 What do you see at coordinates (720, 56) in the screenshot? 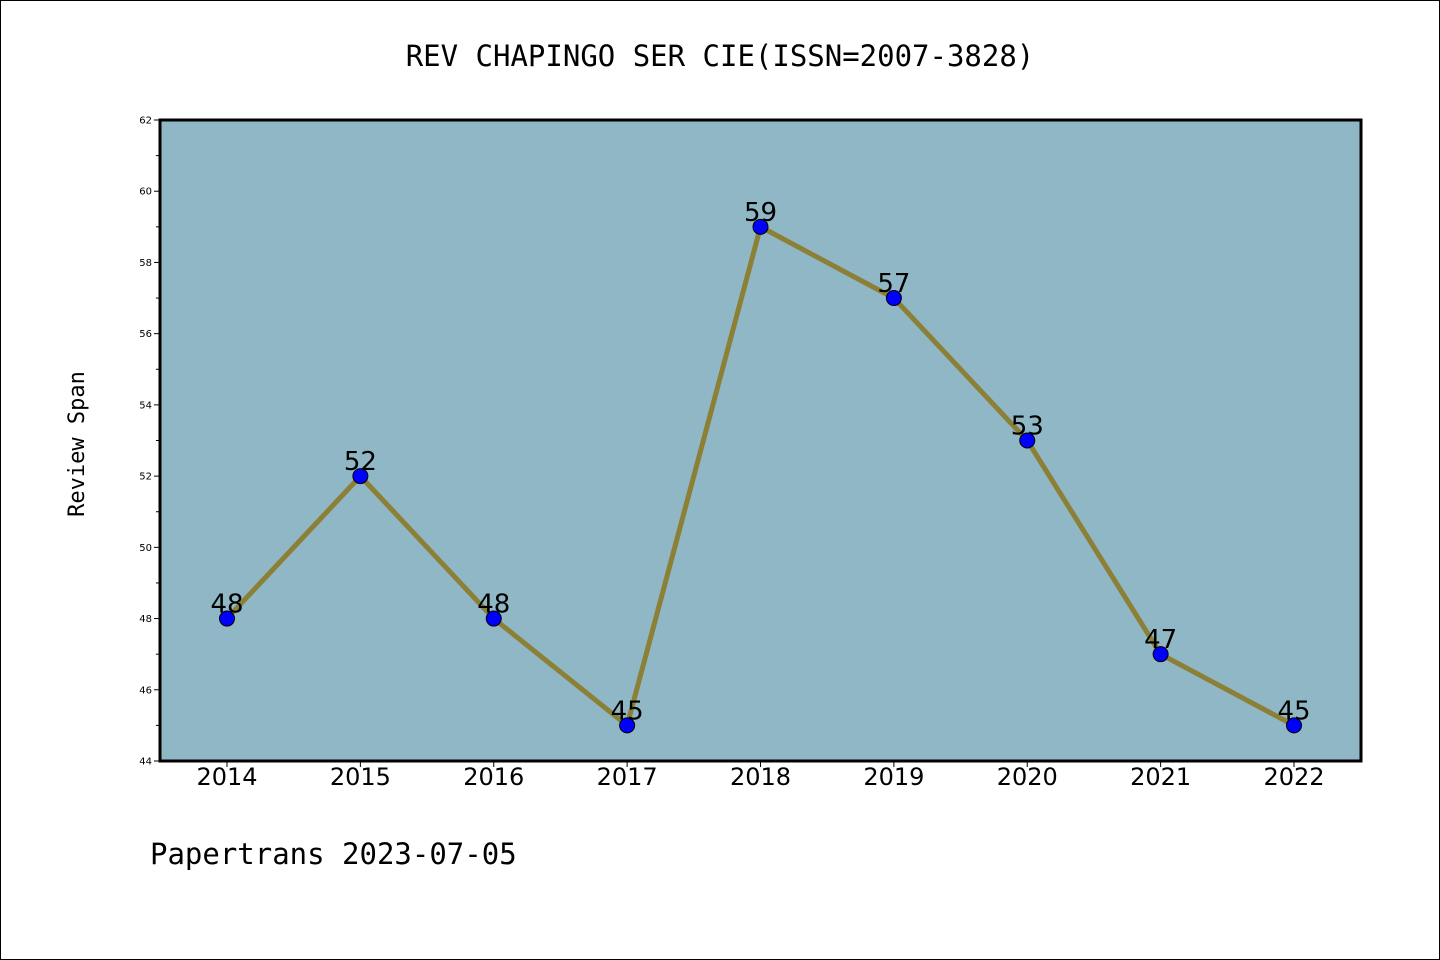
I see `chart-title: REV CHAPINGO SER CIE(ISSN=2007-3828)` at bounding box center [720, 56].